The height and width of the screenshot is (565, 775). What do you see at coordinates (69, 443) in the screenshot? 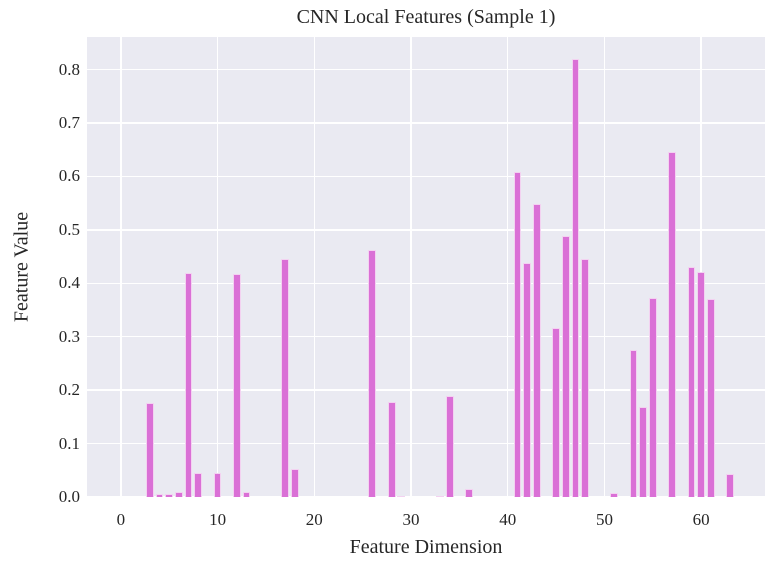
I see `y-tick-label: 0.1` at bounding box center [69, 443].